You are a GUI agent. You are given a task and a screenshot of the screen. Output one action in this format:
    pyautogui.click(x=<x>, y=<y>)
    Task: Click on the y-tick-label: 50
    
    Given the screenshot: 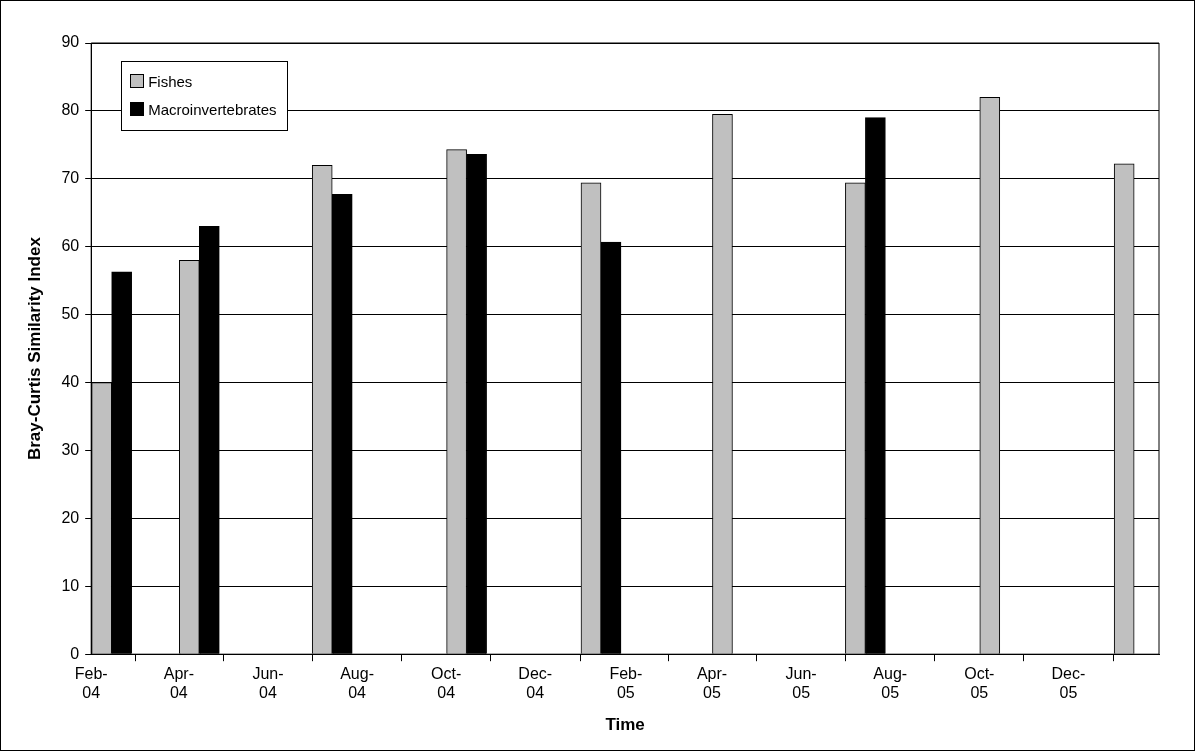 What is the action you would take?
    pyautogui.click(x=70, y=314)
    